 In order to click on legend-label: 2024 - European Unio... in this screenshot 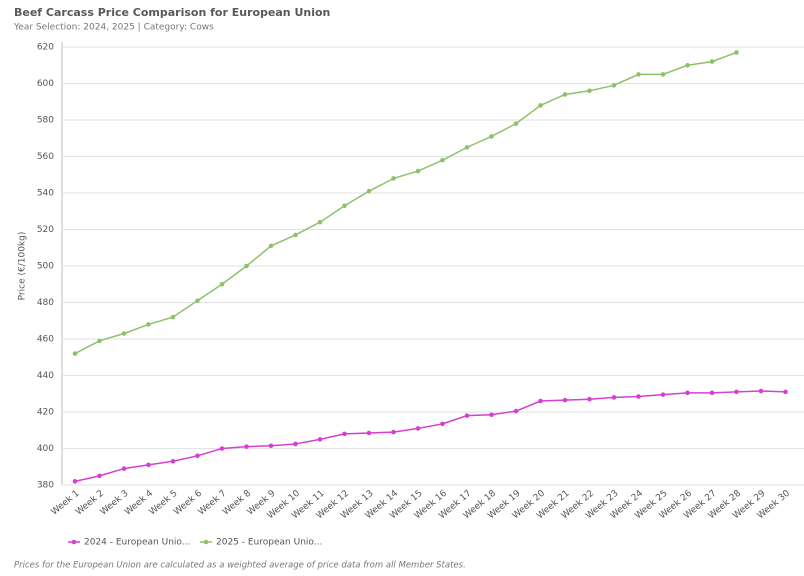, I will do `click(137, 543)`.